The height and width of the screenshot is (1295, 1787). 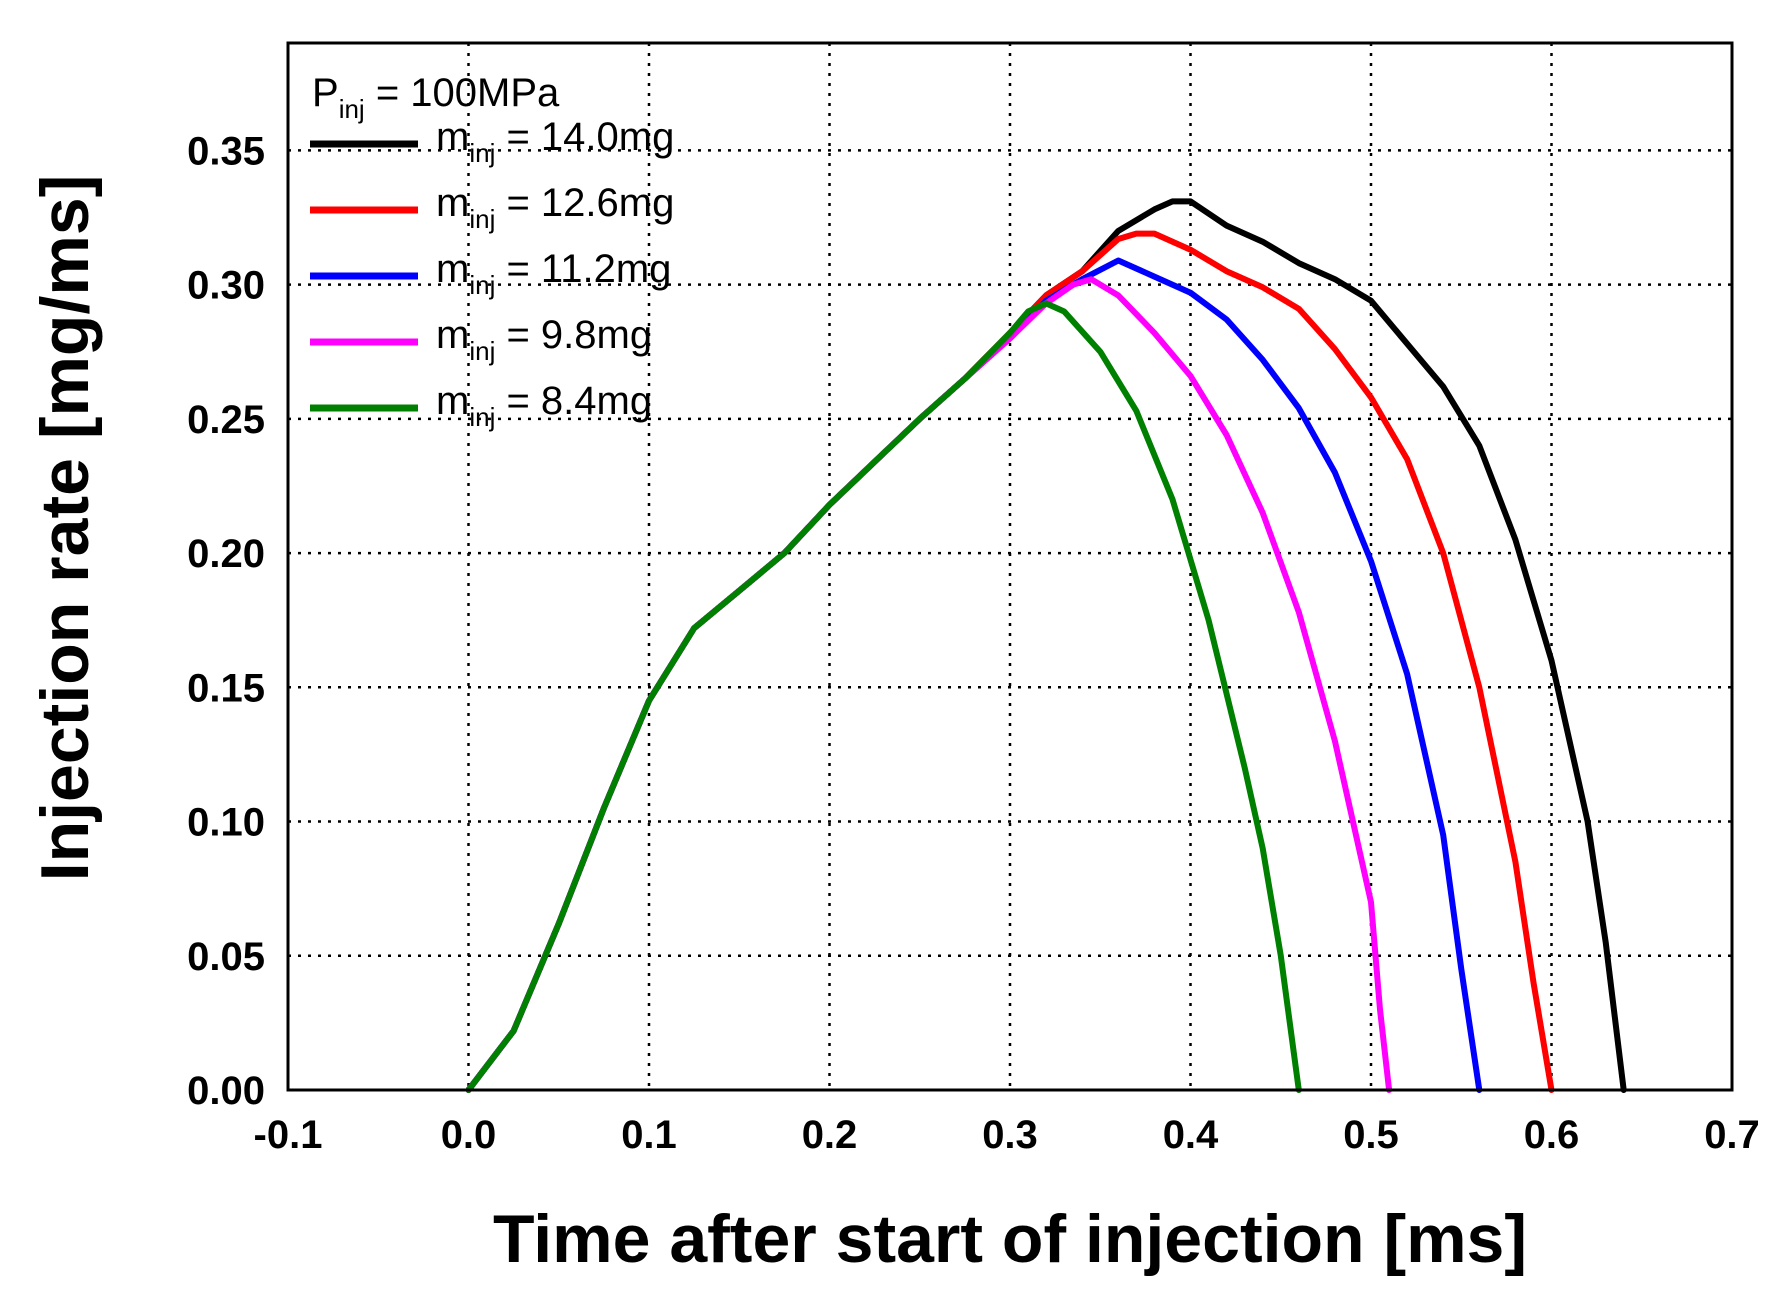 What do you see at coordinates (226, 420) in the screenshot?
I see `y-tick-label: 0.25` at bounding box center [226, 420].